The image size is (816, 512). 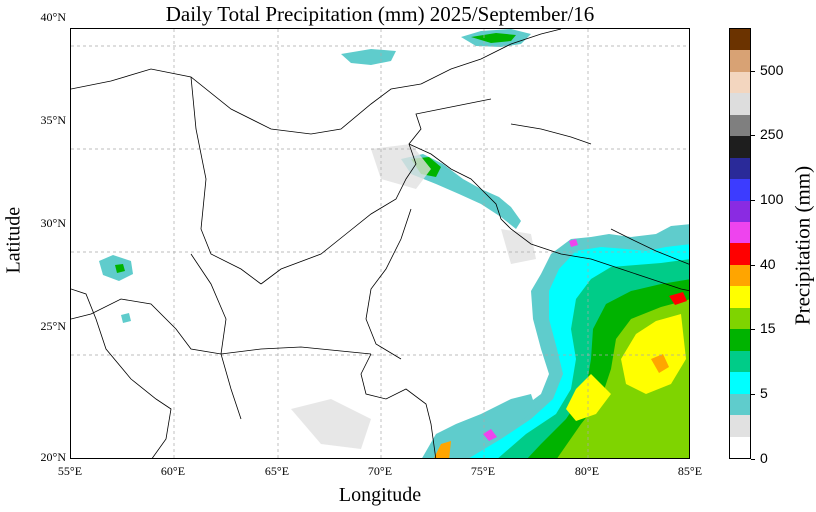 What do you see at coordinates (368, 57) in the screenshot?
I see `rain-northwest-light` at bounding box center [368, 57].